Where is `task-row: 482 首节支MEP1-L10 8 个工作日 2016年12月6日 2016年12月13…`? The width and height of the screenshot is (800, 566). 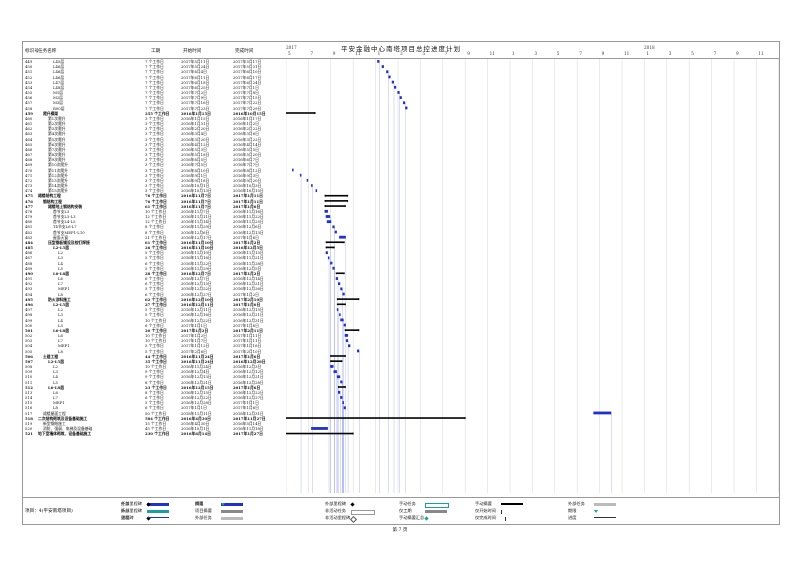
task-row: 482 首节支MEP1-L10 8 个工作日 2016年12月6日 2016年12月13… is located at coordinates (154, 232).